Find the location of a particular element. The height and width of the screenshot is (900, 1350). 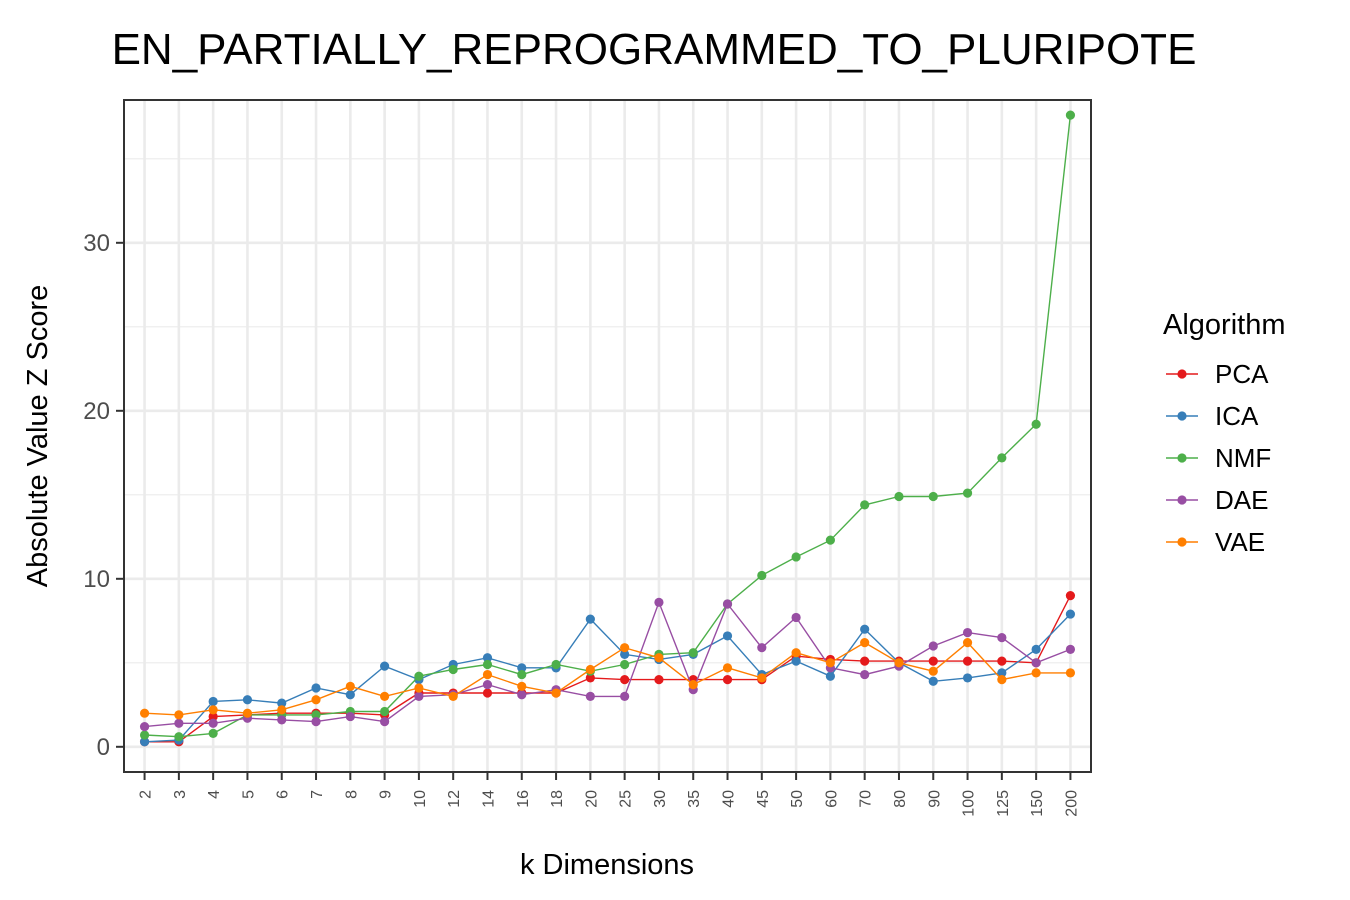

legend: Algorithm PCA ICA NMF DAE VAE is located at coordinates (1224, 433).